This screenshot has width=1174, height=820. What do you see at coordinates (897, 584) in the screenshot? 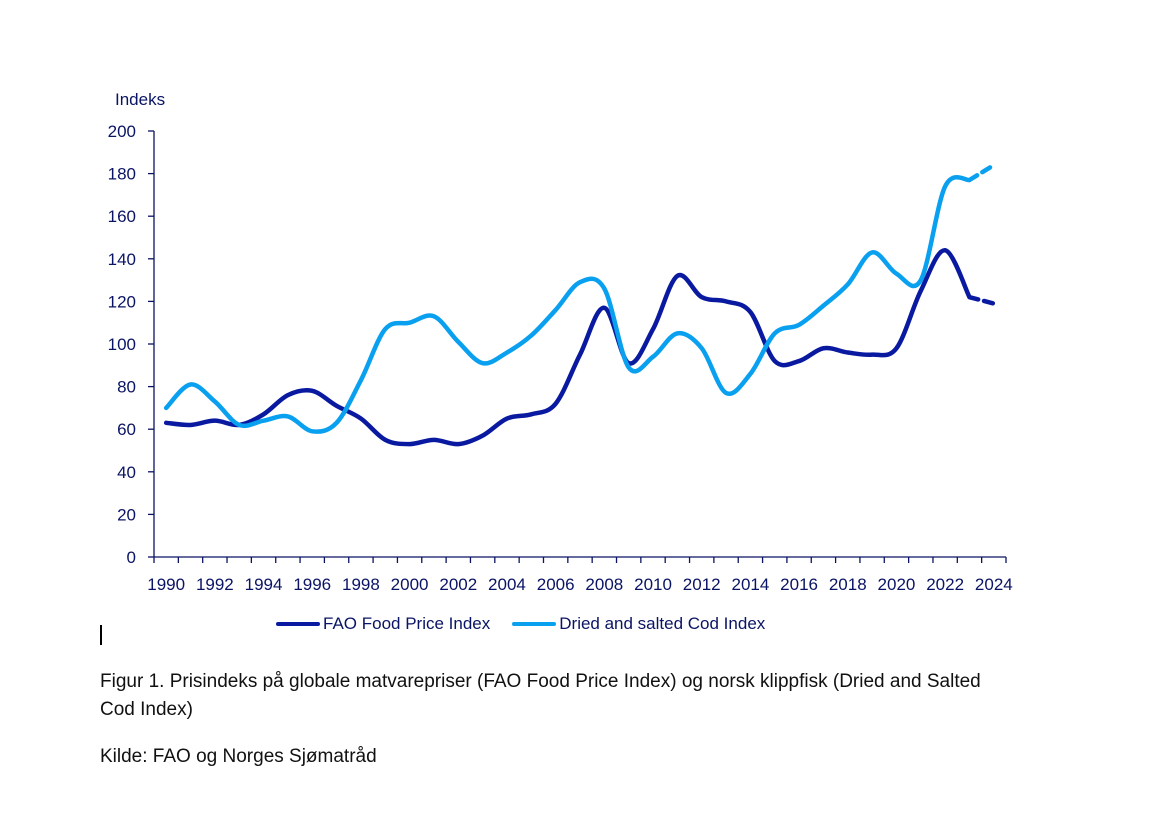
I see `x-tick-label: 2020` at bounding box center [897, 584].